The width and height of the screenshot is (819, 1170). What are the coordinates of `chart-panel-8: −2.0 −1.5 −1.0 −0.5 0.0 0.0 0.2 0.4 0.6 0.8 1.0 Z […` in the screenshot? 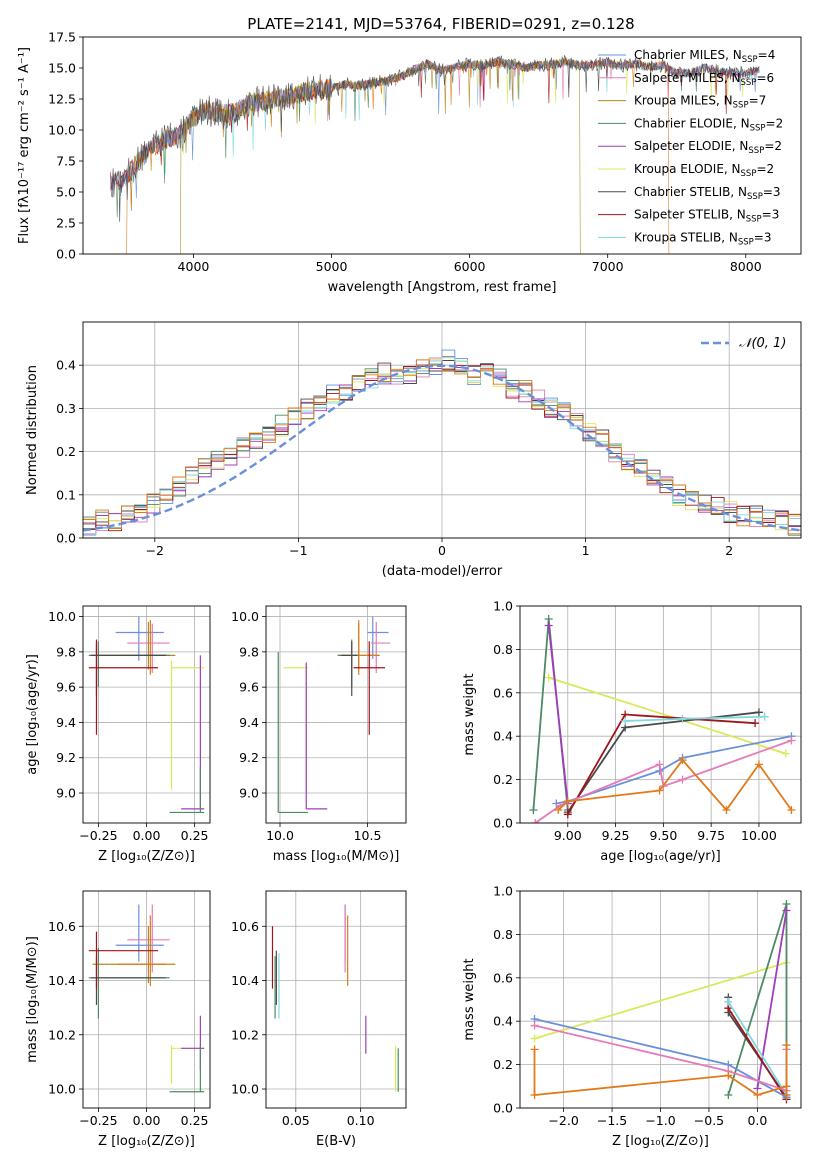 It's located at (632, 1016).